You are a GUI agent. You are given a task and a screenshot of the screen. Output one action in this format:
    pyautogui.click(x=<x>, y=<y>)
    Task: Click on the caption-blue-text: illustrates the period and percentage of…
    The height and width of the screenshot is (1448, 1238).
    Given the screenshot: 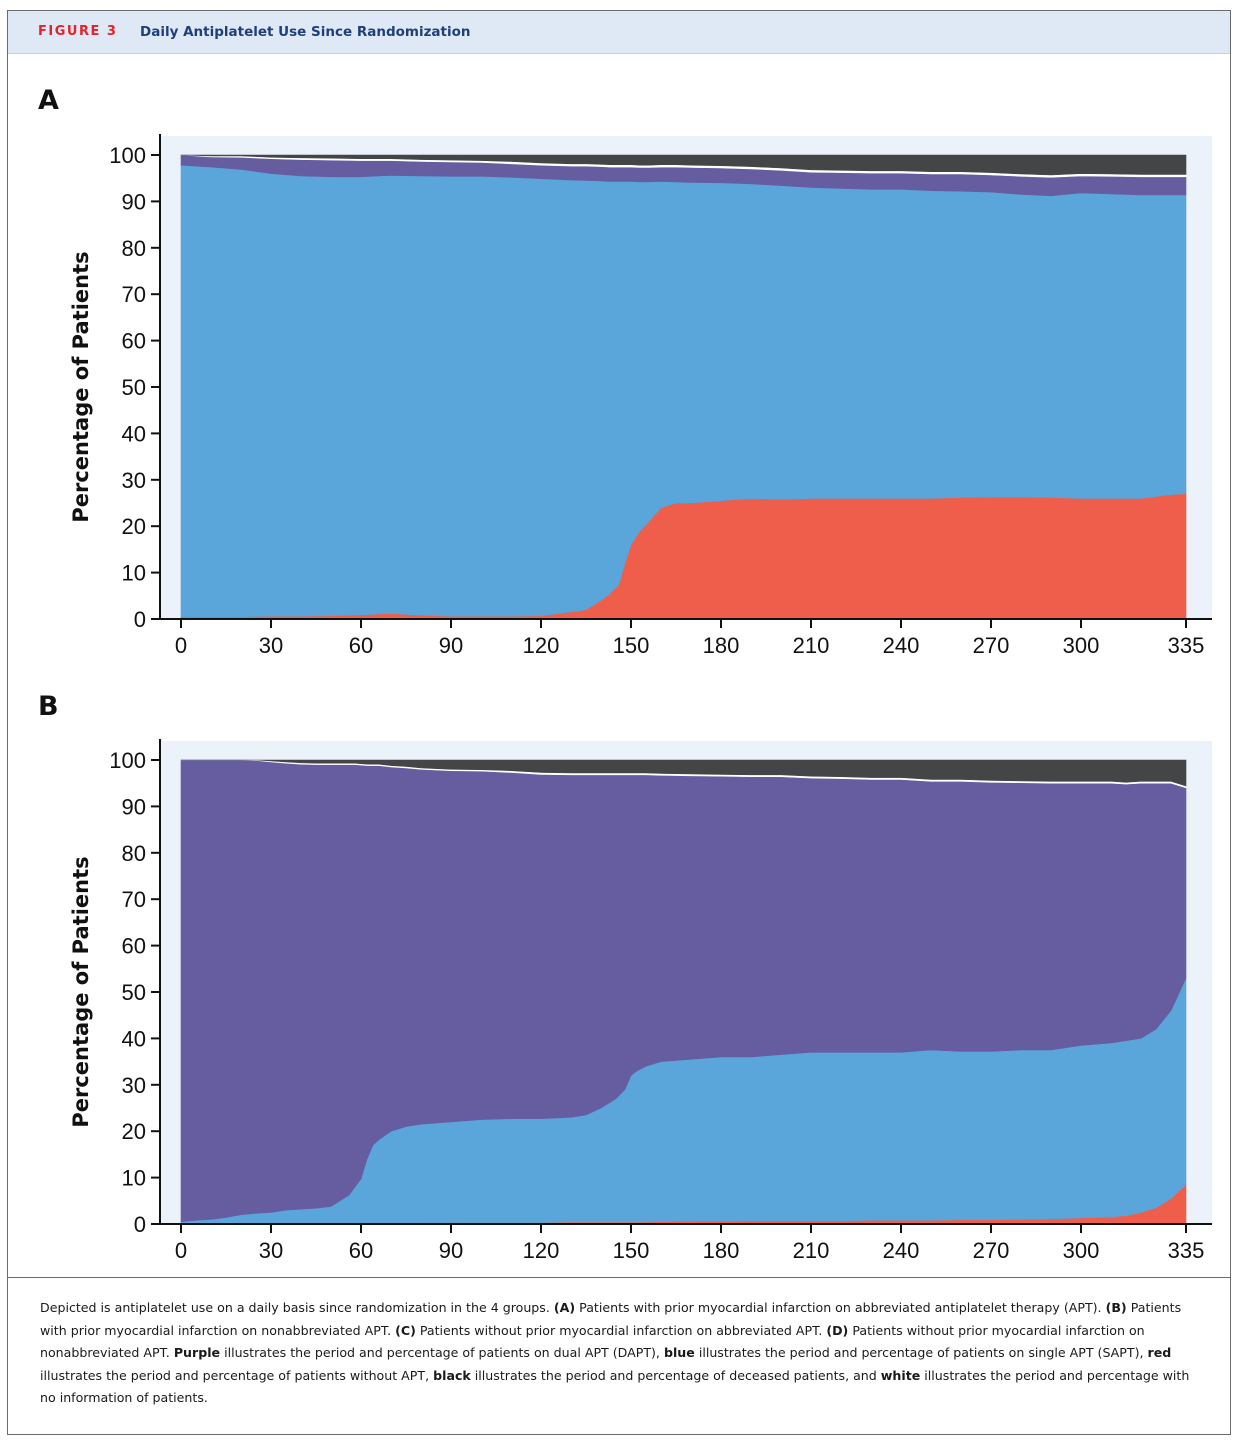 What is the action you would take?
    pyautogui.click(x=921, y=1352)
    